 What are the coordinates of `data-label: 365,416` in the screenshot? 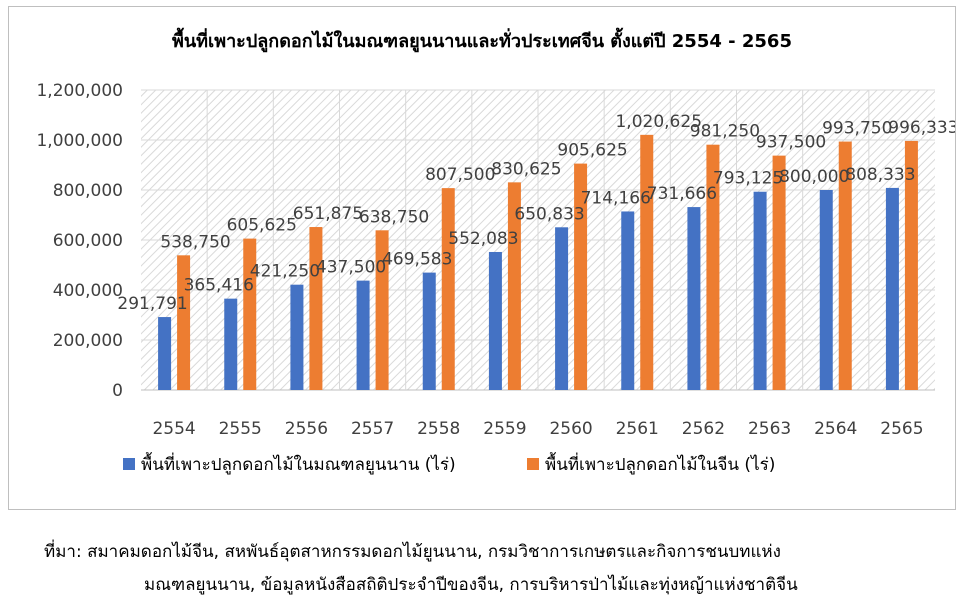 It's located at (219, 286).